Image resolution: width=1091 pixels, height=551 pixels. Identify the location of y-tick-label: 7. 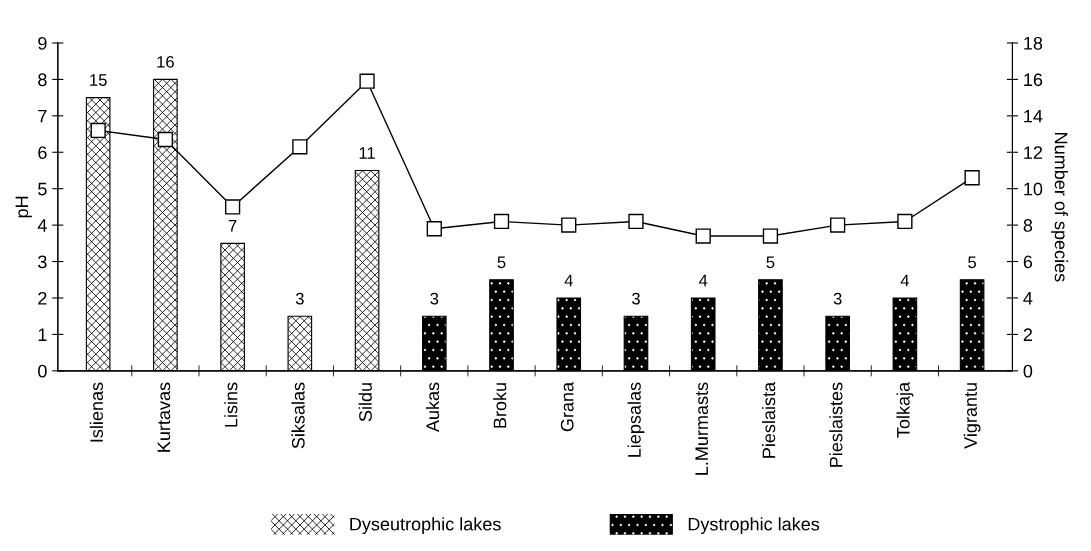
(42, 116).